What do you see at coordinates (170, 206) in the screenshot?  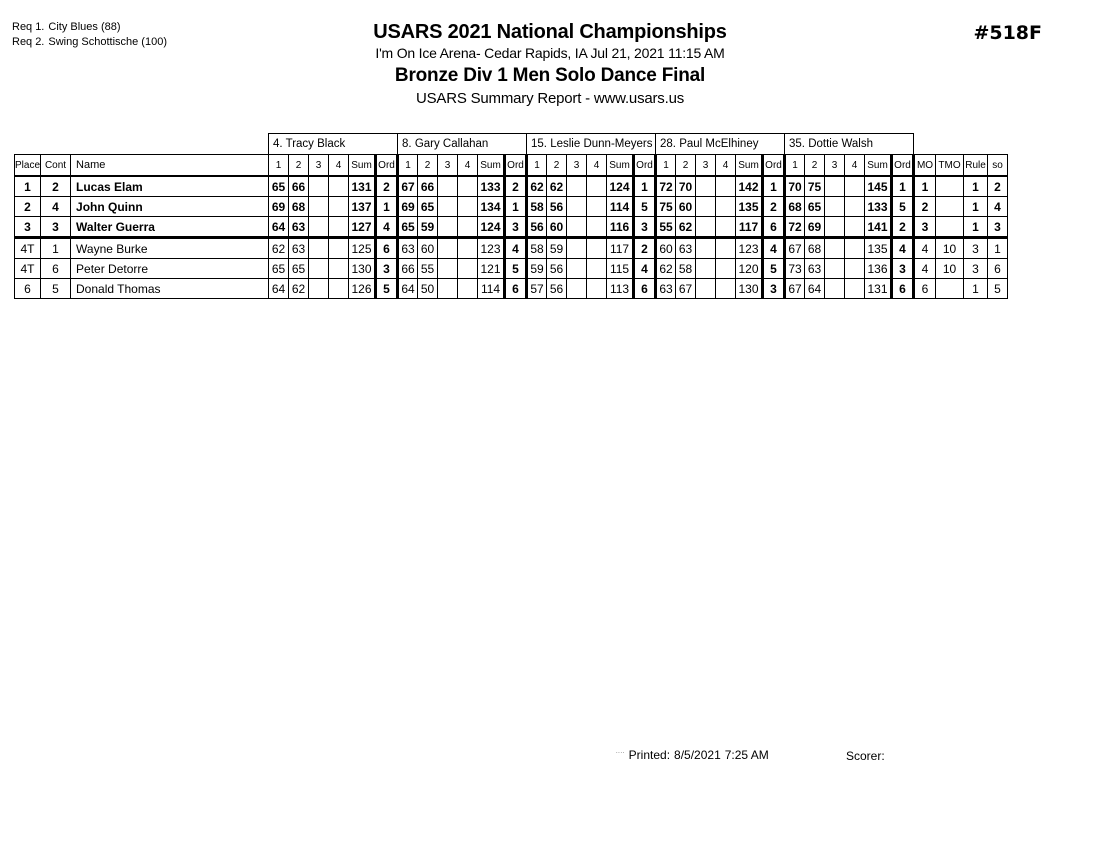 I see `cell-skater-name: John Quinn` at bounding box center [170, 206].